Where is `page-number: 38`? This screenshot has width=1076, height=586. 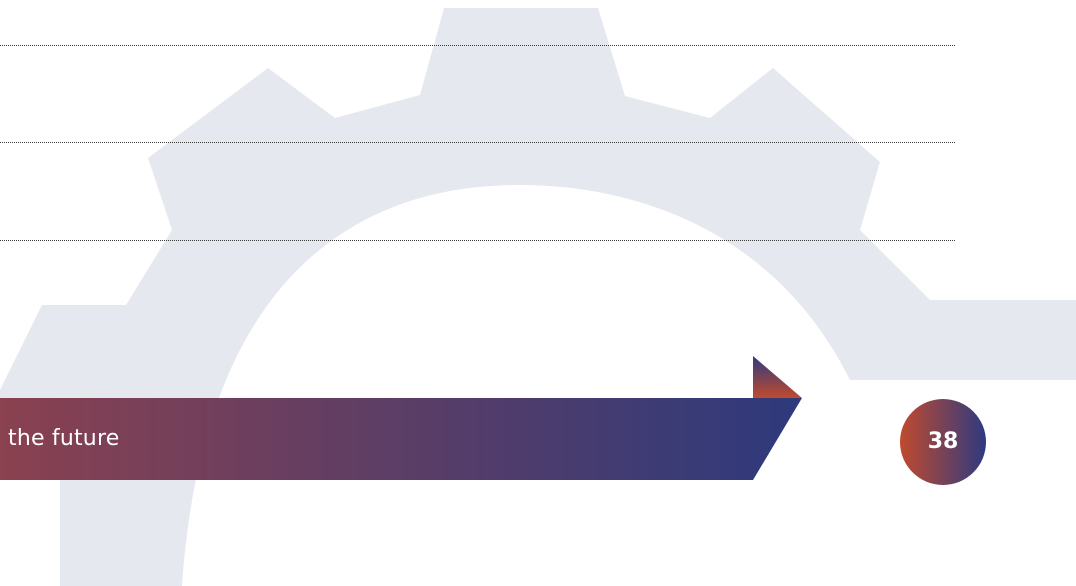 page-number: 38 is located at coordinates (943, 441).